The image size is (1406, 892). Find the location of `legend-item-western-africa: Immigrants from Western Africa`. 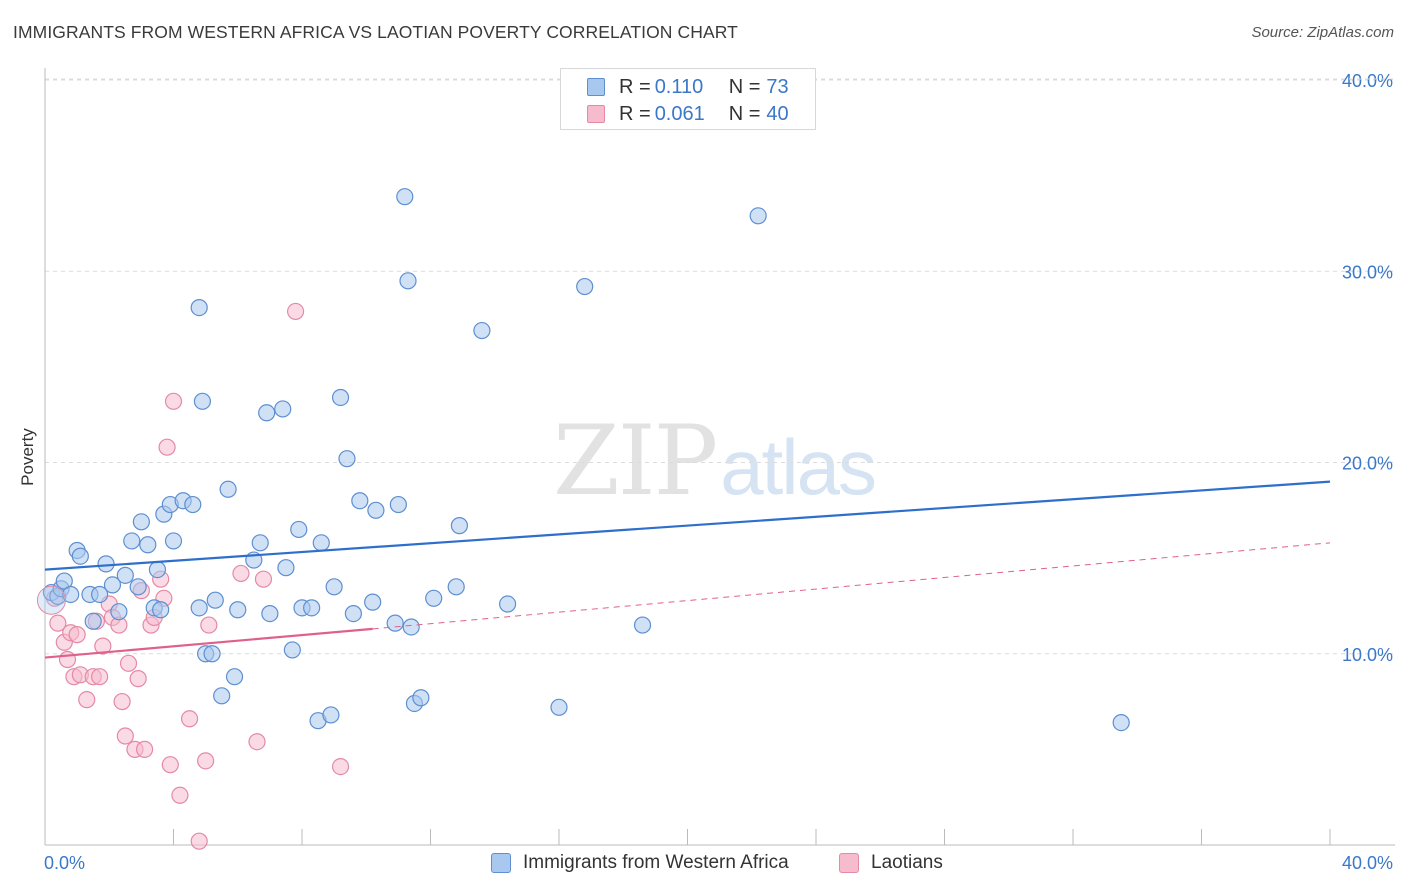

legend-item-western-africa: Immigrants from Western Africa is located at coordinates (640, 863).